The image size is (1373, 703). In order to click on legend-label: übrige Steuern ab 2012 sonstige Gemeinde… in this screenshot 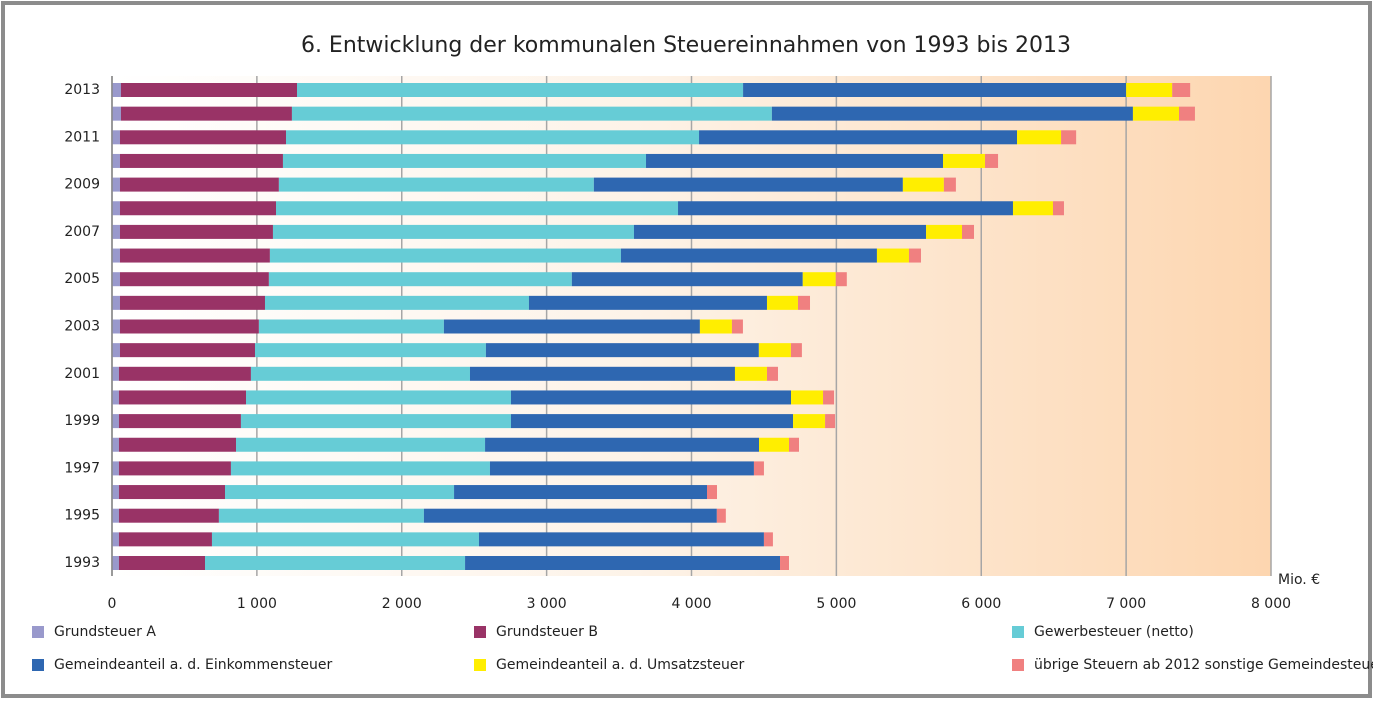, I will do `click(1203, 665)`.